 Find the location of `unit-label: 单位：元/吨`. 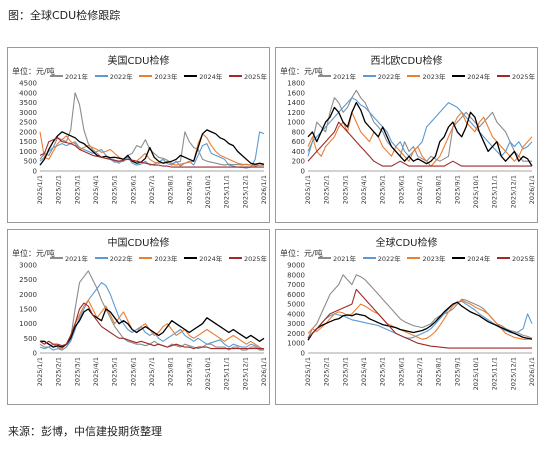

unit-label: 单位：元/吨 is located at coordinates (301, 253).